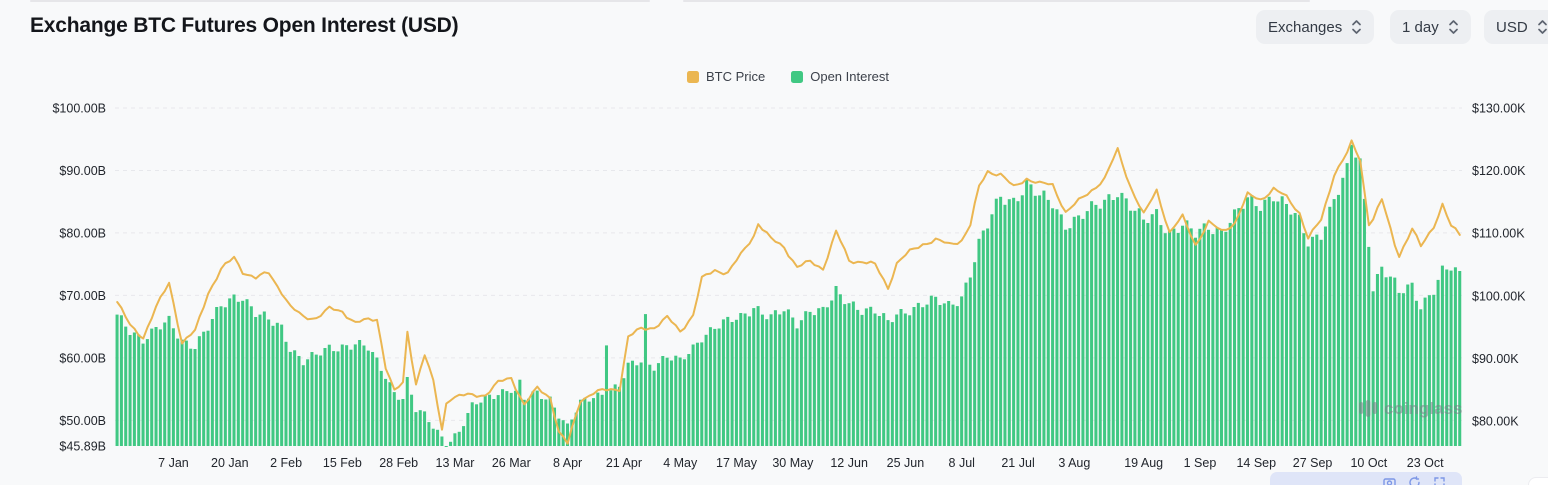  What do you see at coordinates (1425, 463) in the screenshot?
I see `x-axis-label: 23 Oct` at bounding box center [1425, 463].